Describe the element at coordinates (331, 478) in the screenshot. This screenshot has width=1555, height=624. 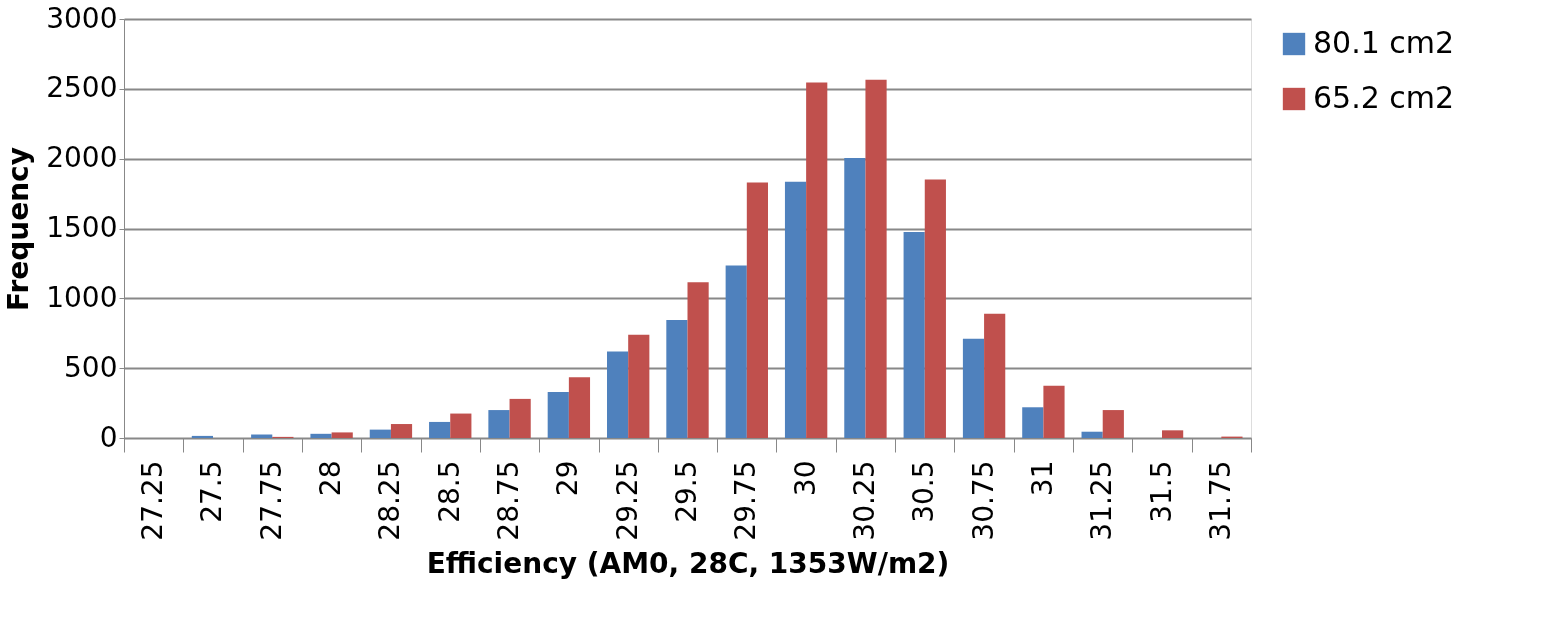
I see `x-tick-label: 28` at that location.